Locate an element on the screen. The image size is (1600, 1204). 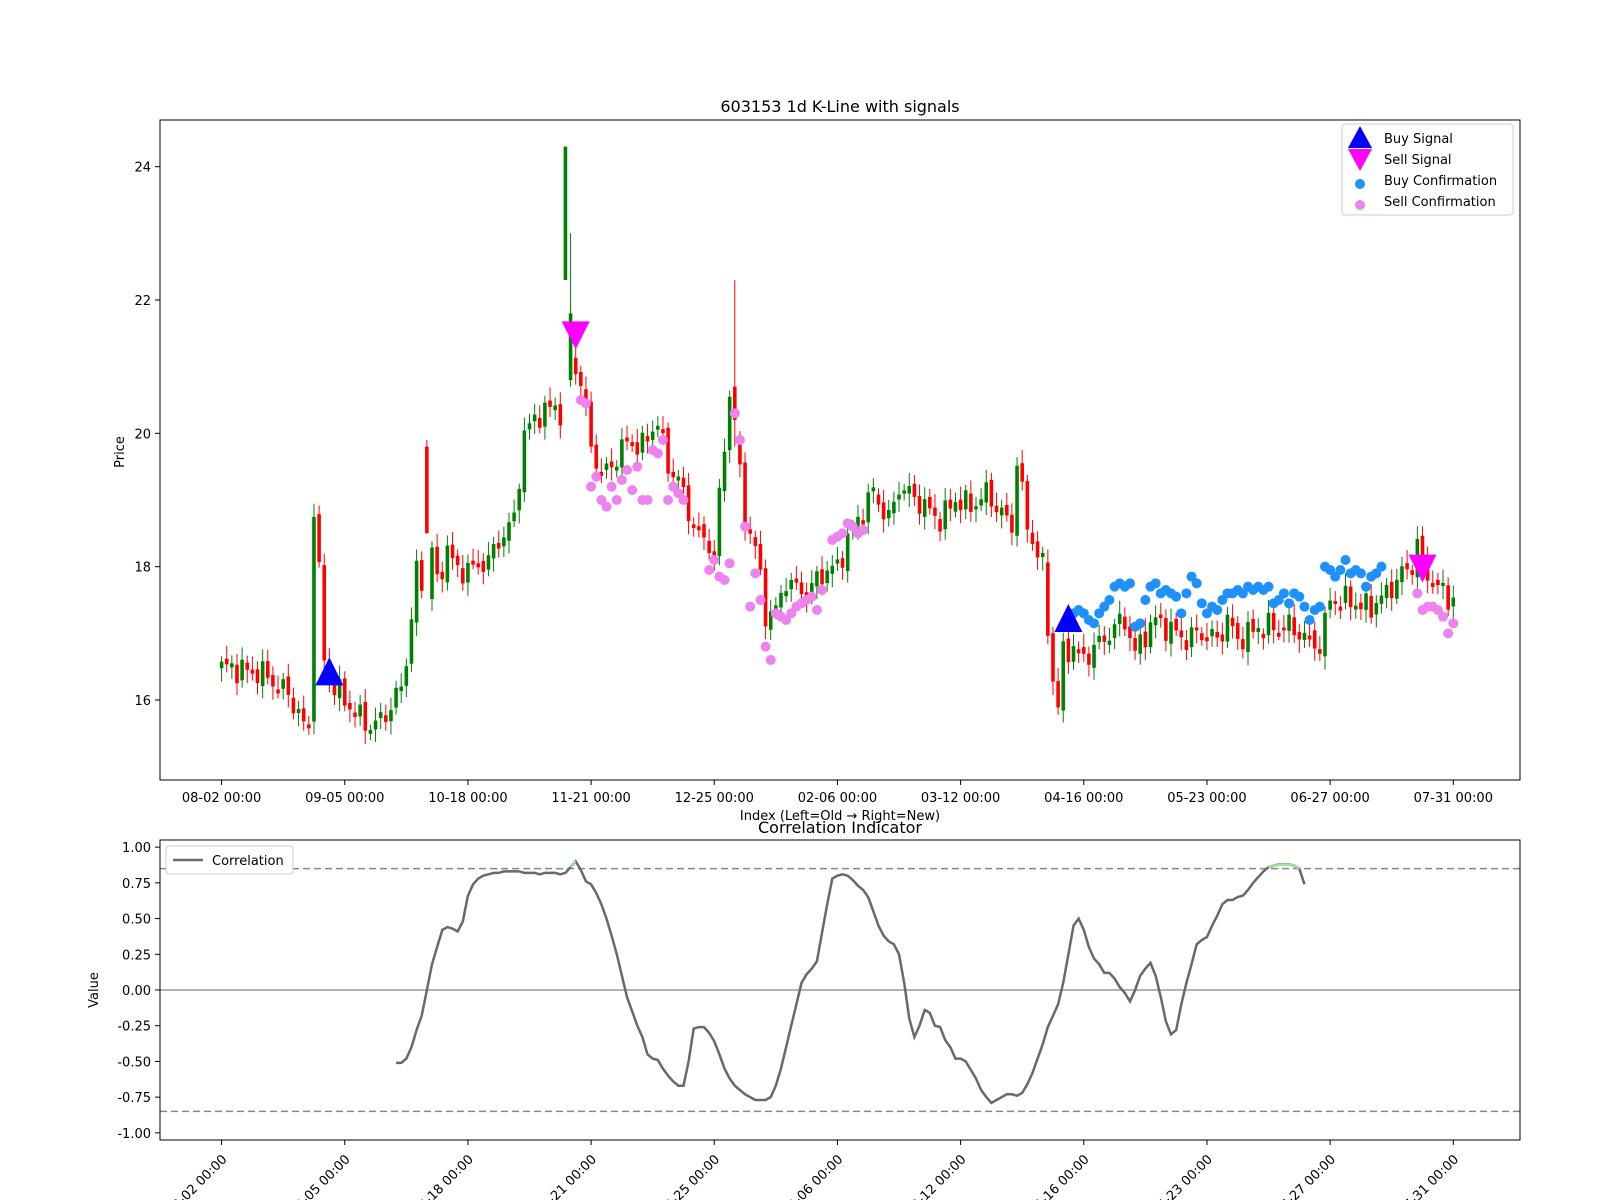
correlation-title: Correlation Indicator is located at coordinates (840, 827).